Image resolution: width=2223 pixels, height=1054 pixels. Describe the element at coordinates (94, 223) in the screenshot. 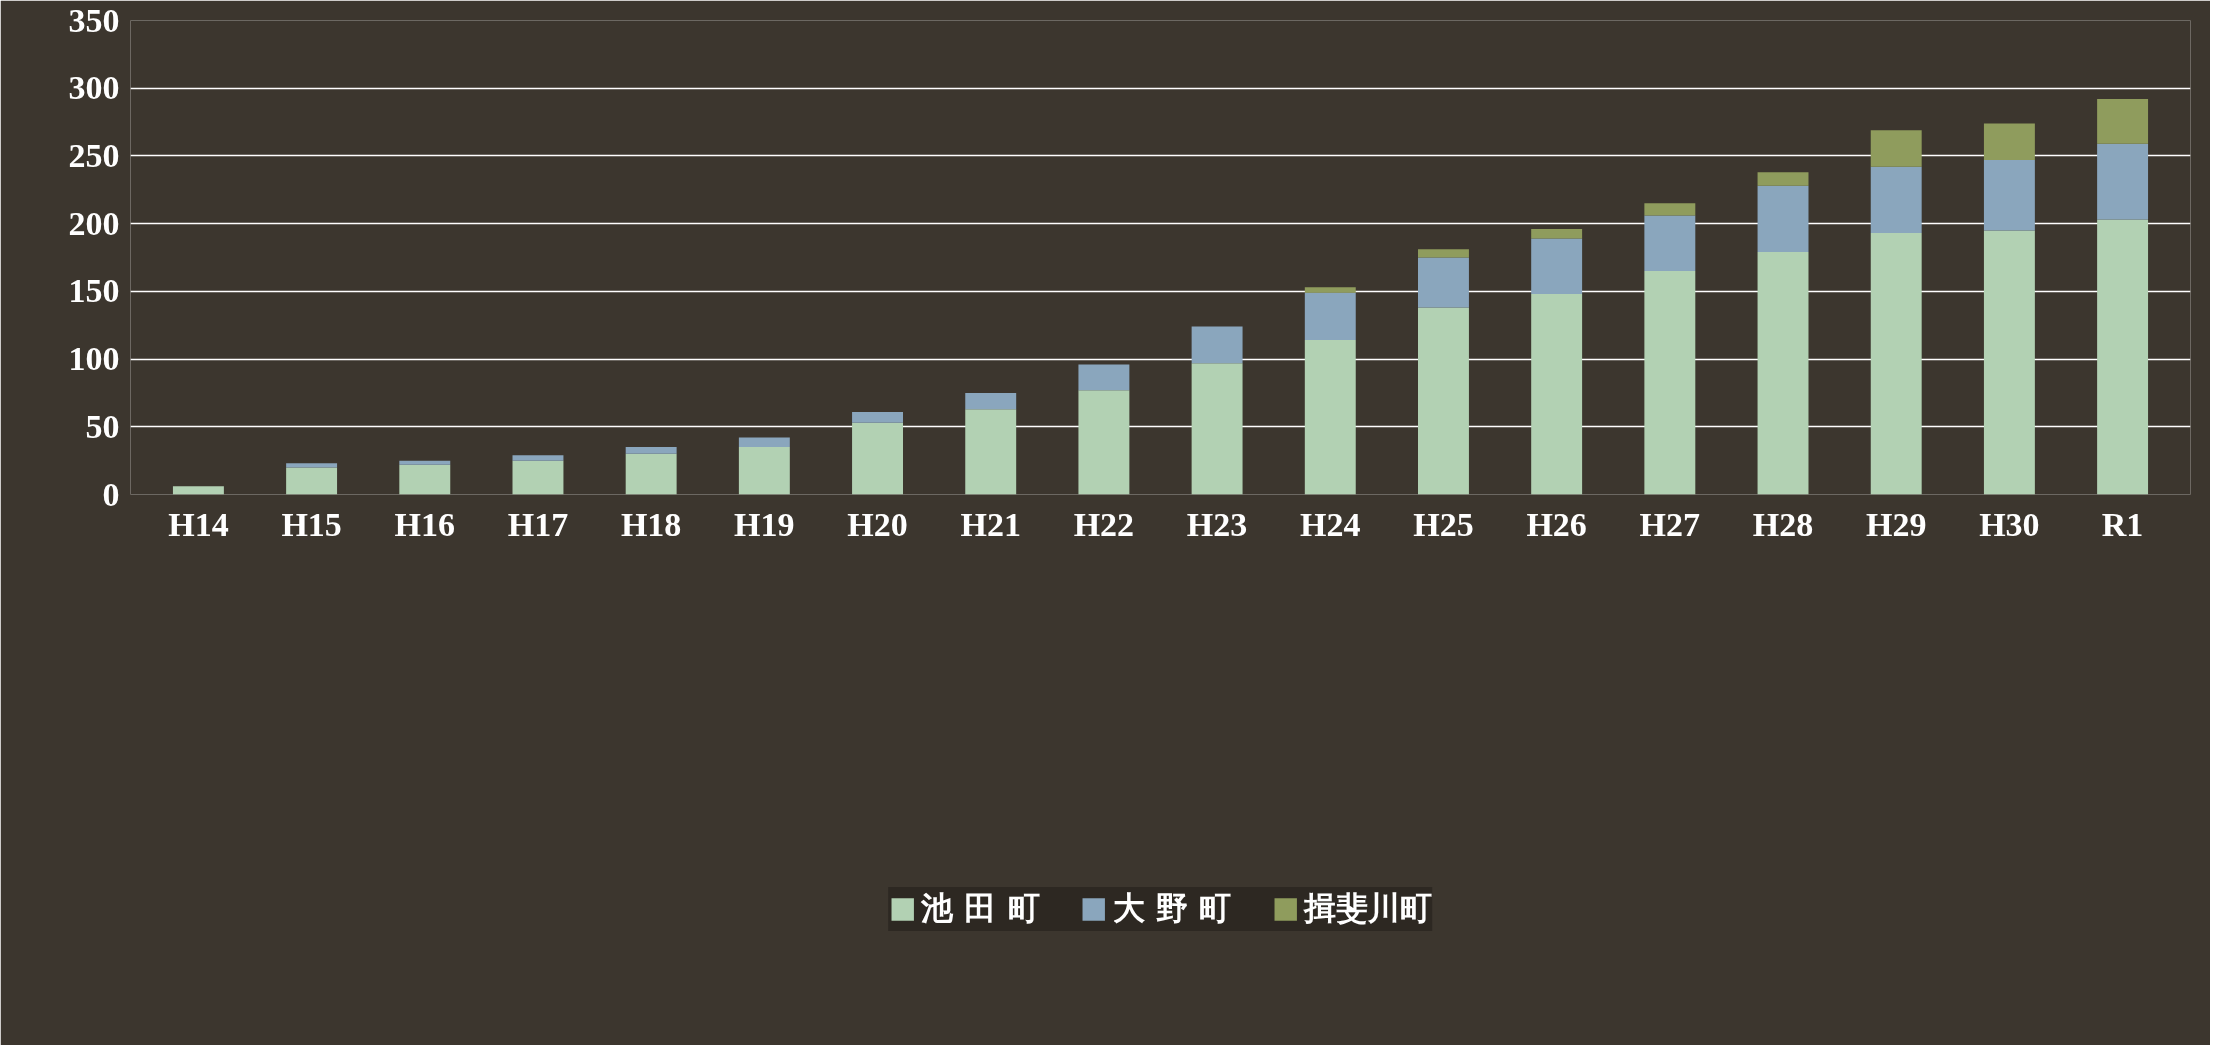

I see `y-tick-label: 200` at that location.